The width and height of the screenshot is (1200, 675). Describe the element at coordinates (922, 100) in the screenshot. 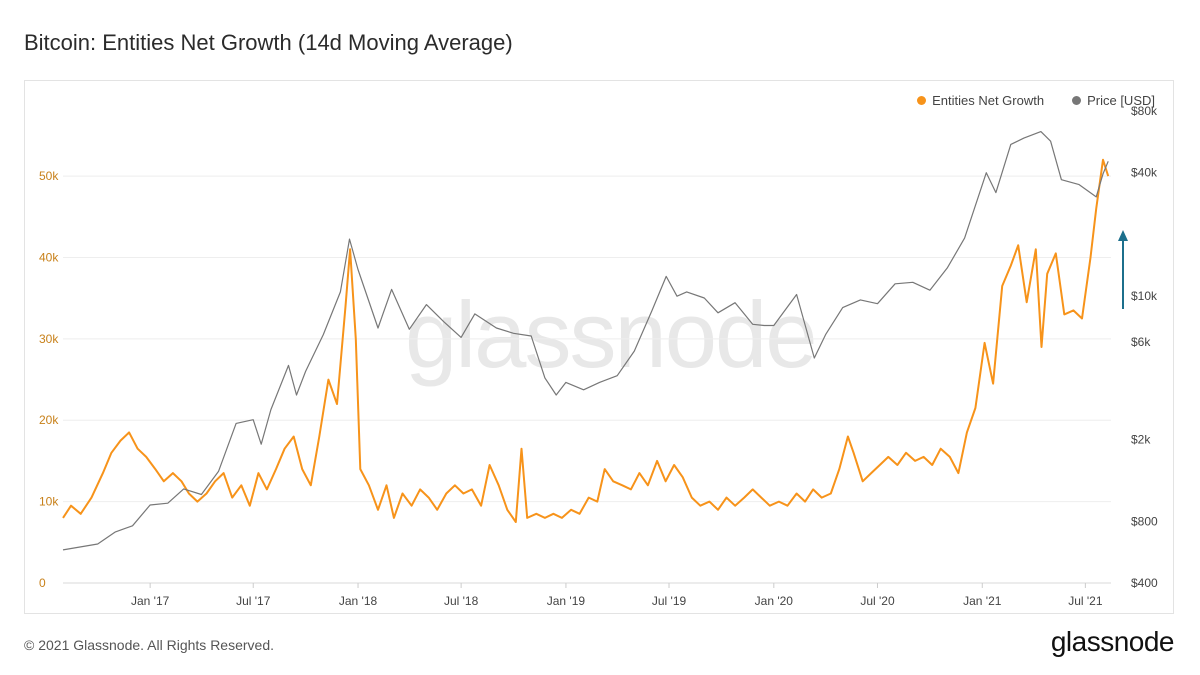

I see `legend-dot-entities` at that location.